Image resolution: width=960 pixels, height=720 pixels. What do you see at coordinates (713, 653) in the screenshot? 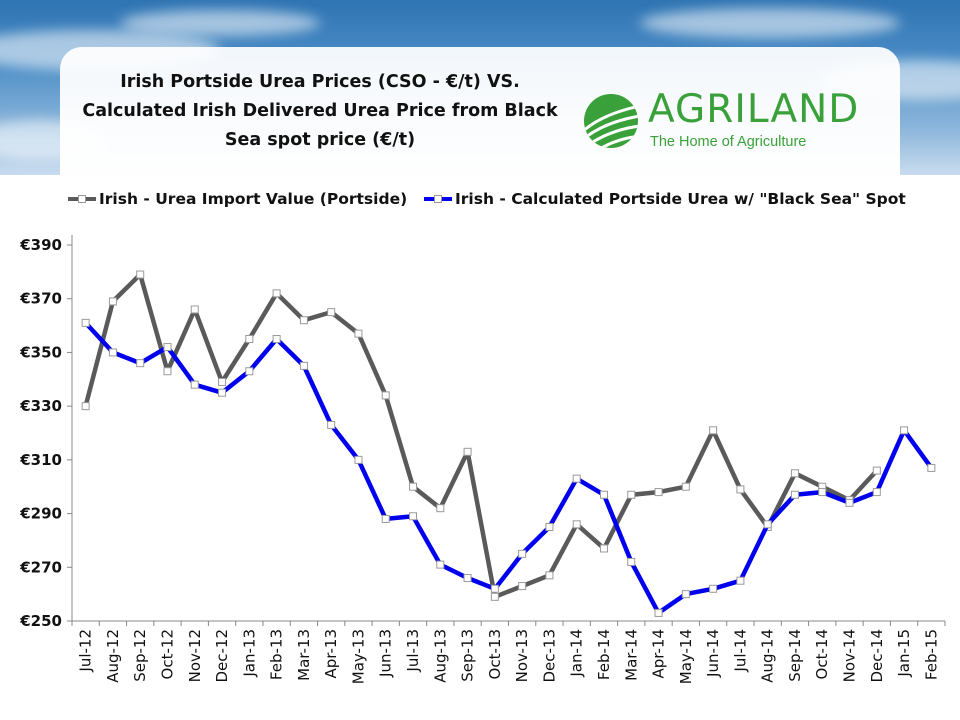
I see `x-tick-label: Jun-14` at bounding box center [713, 653].